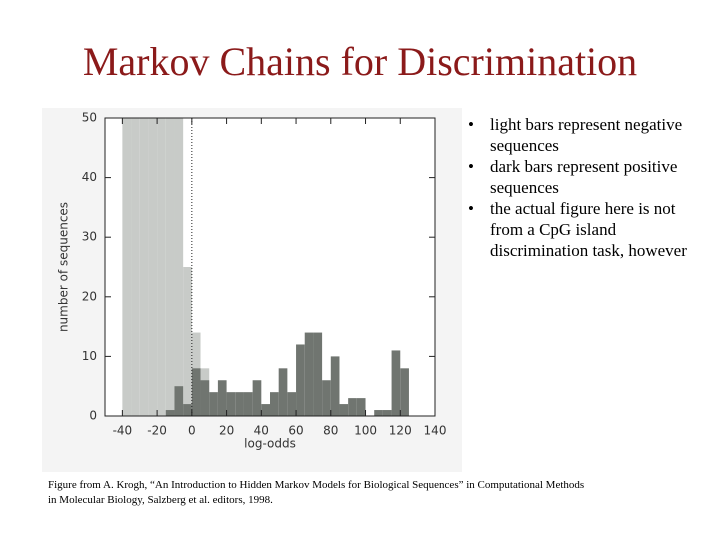 The height and width of the screenshot is (540, 720). I want to click on y-tick-label: 0, so click(93, 416).